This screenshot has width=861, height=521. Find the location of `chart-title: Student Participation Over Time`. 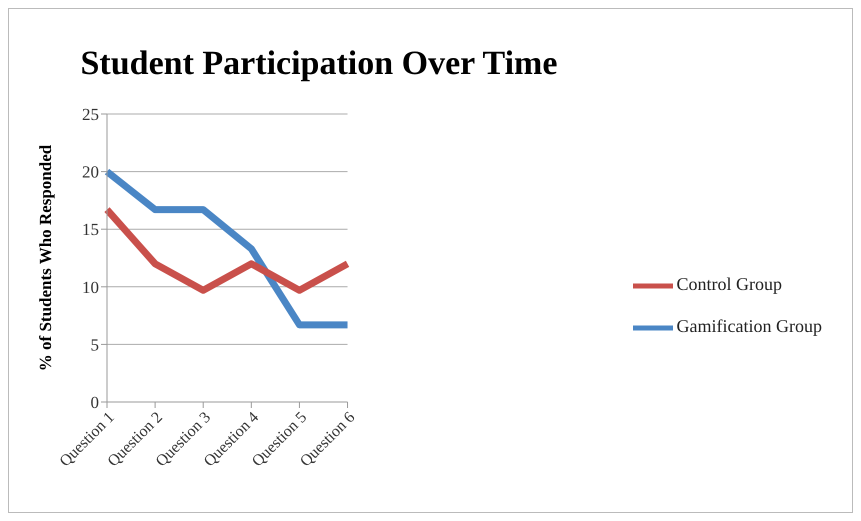

chart-title: Student Participation Over Time is located at coordinates (319, 64).